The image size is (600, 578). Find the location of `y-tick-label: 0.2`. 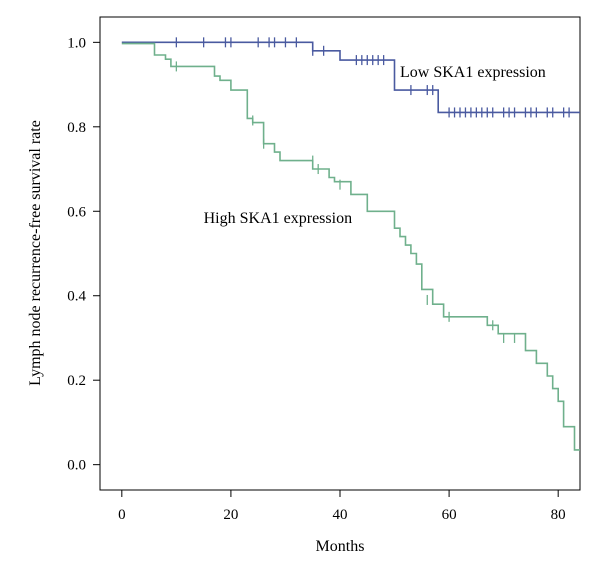

y-tick-label: 0.2 is located at coordinates (76, 381).